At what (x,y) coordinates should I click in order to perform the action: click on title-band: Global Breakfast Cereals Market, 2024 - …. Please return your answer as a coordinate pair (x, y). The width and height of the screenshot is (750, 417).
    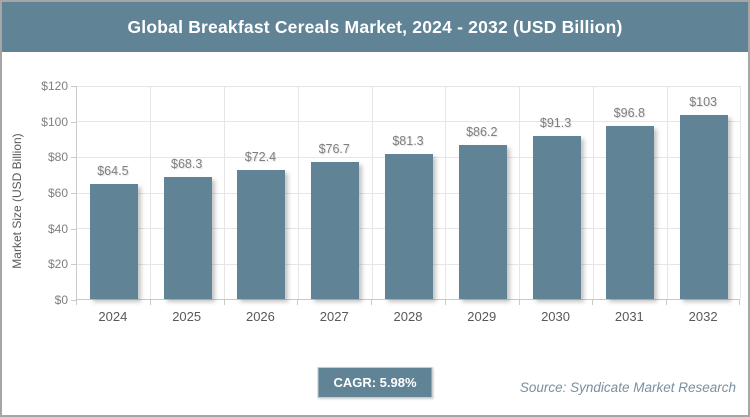
    Looking at the image, I should click on (375, 27).